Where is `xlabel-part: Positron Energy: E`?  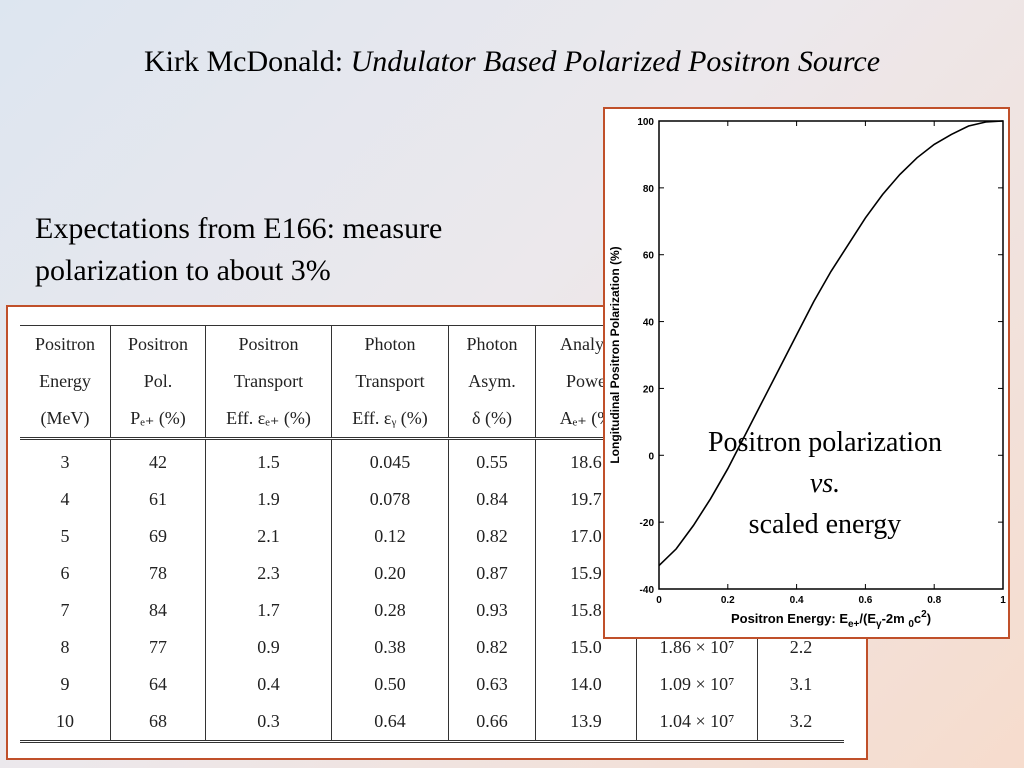
xlabel-part: Positron Energy: E is located at coordinates (789, 618).